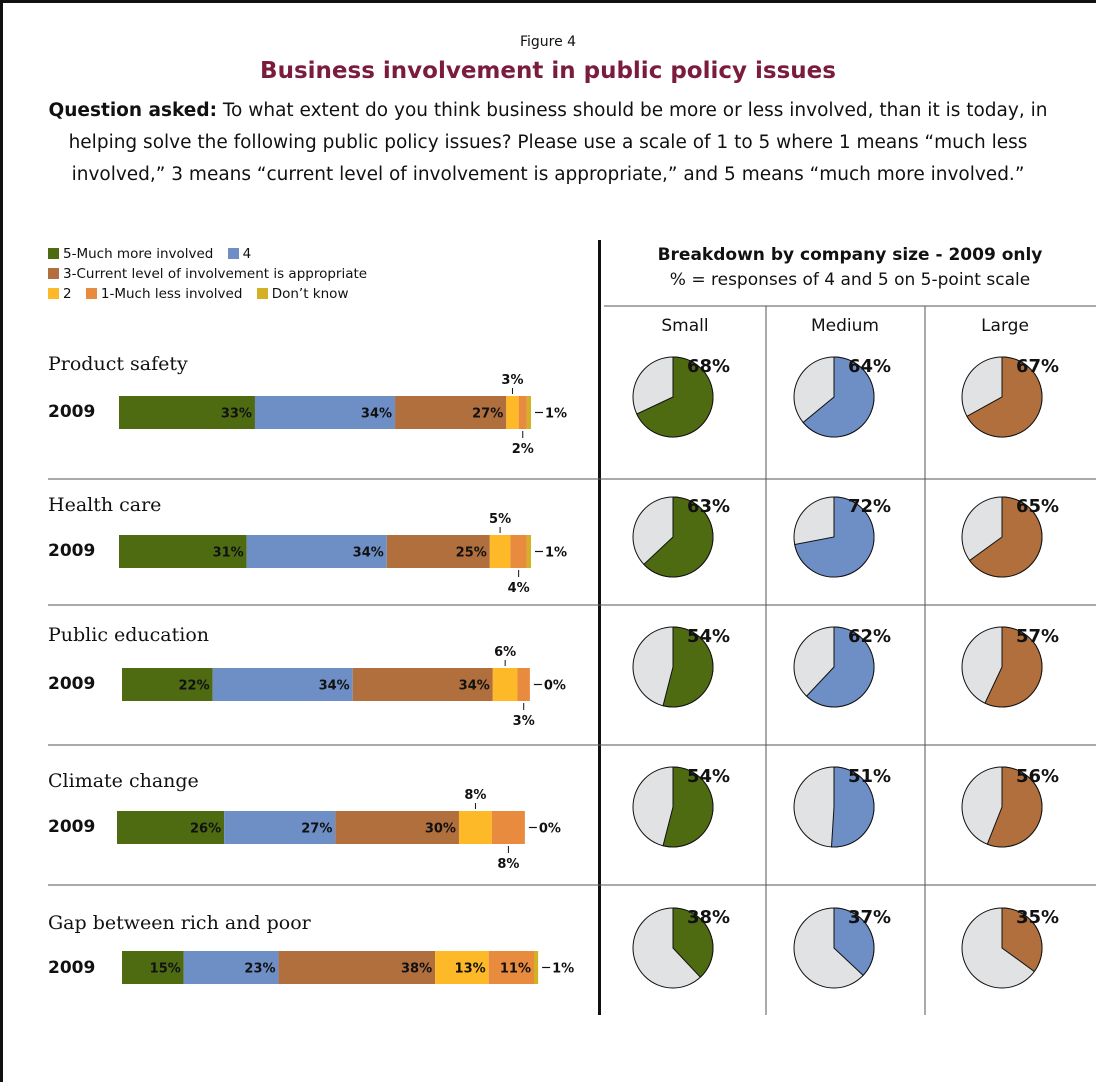 Image resolution: width=1096 pixels, height=1082 pixels. I want to click on legend-item-1: 1-Much less involved, so click(164, 294).